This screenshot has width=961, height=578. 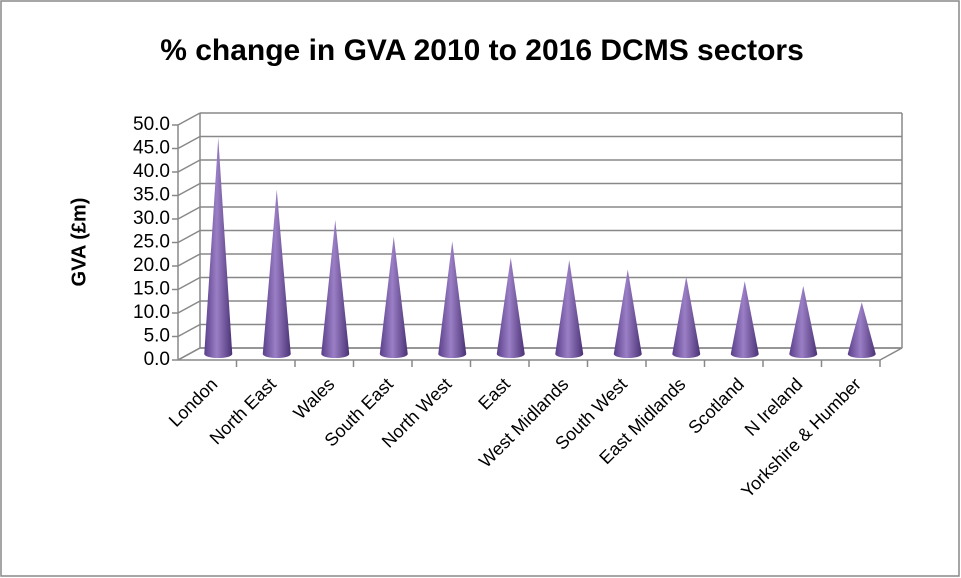 I want to click on y-tick-label: 40.0, so click(x=151, y=171).